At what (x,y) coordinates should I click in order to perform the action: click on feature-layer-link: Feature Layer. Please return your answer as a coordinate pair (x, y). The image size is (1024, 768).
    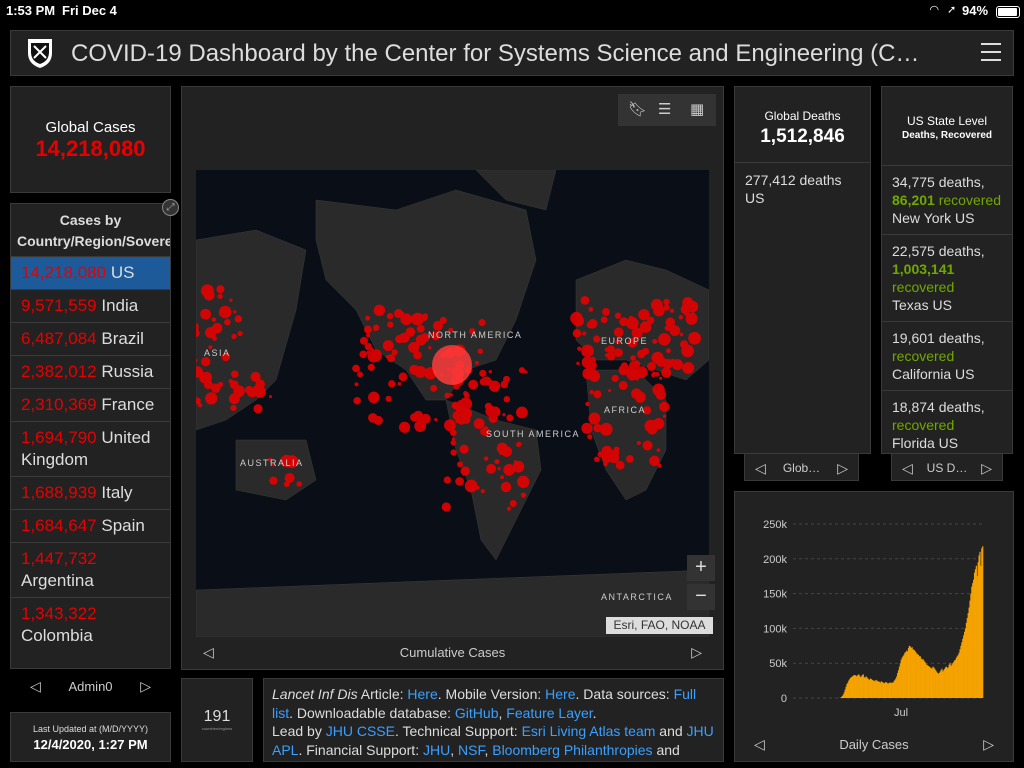
    Looking at the image, I should click on (549, 712).